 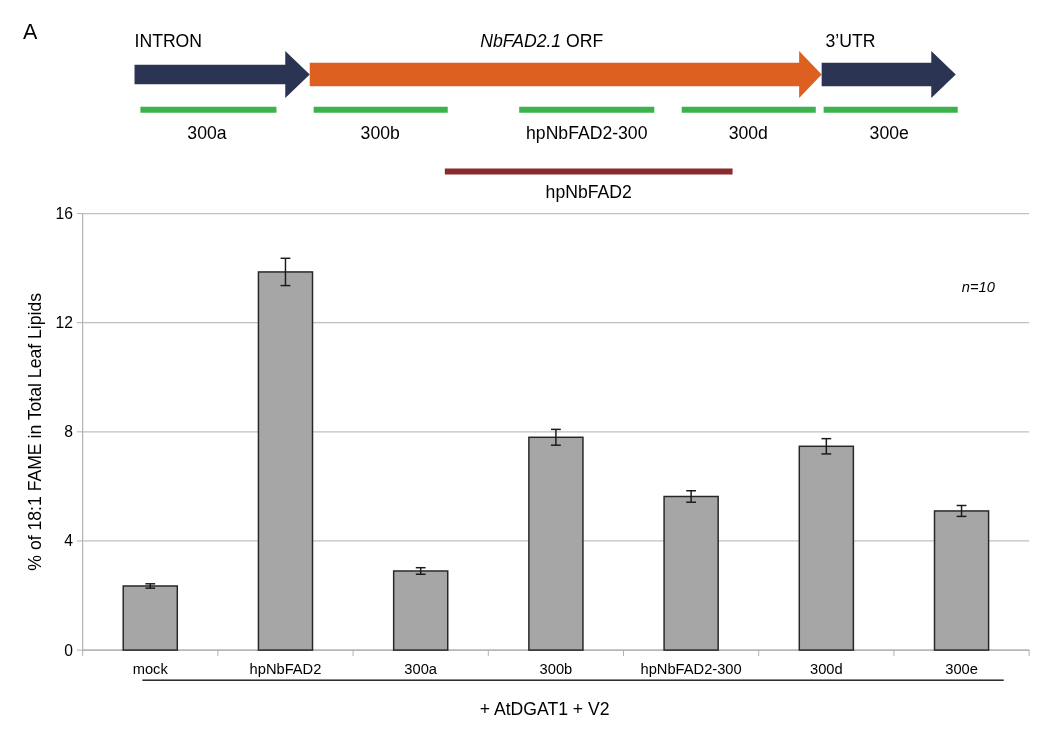 What do you see at coordinates (587, 133) in the screenshot?
I see `text: hpNbFAD2-300` at bounding box center [587, 133].